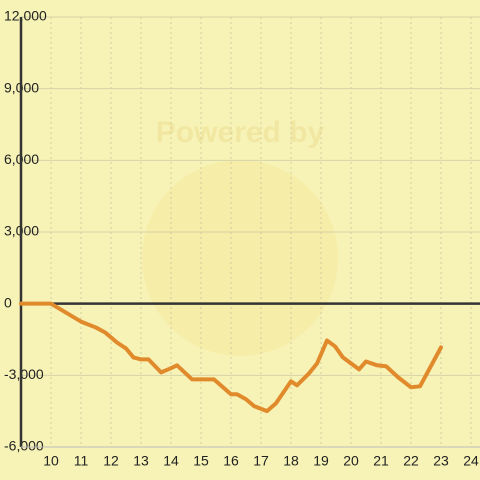 The height and width of the screenshot is (480, 480). I want to click on y-tick-label: -3,000, so click(24, 374).